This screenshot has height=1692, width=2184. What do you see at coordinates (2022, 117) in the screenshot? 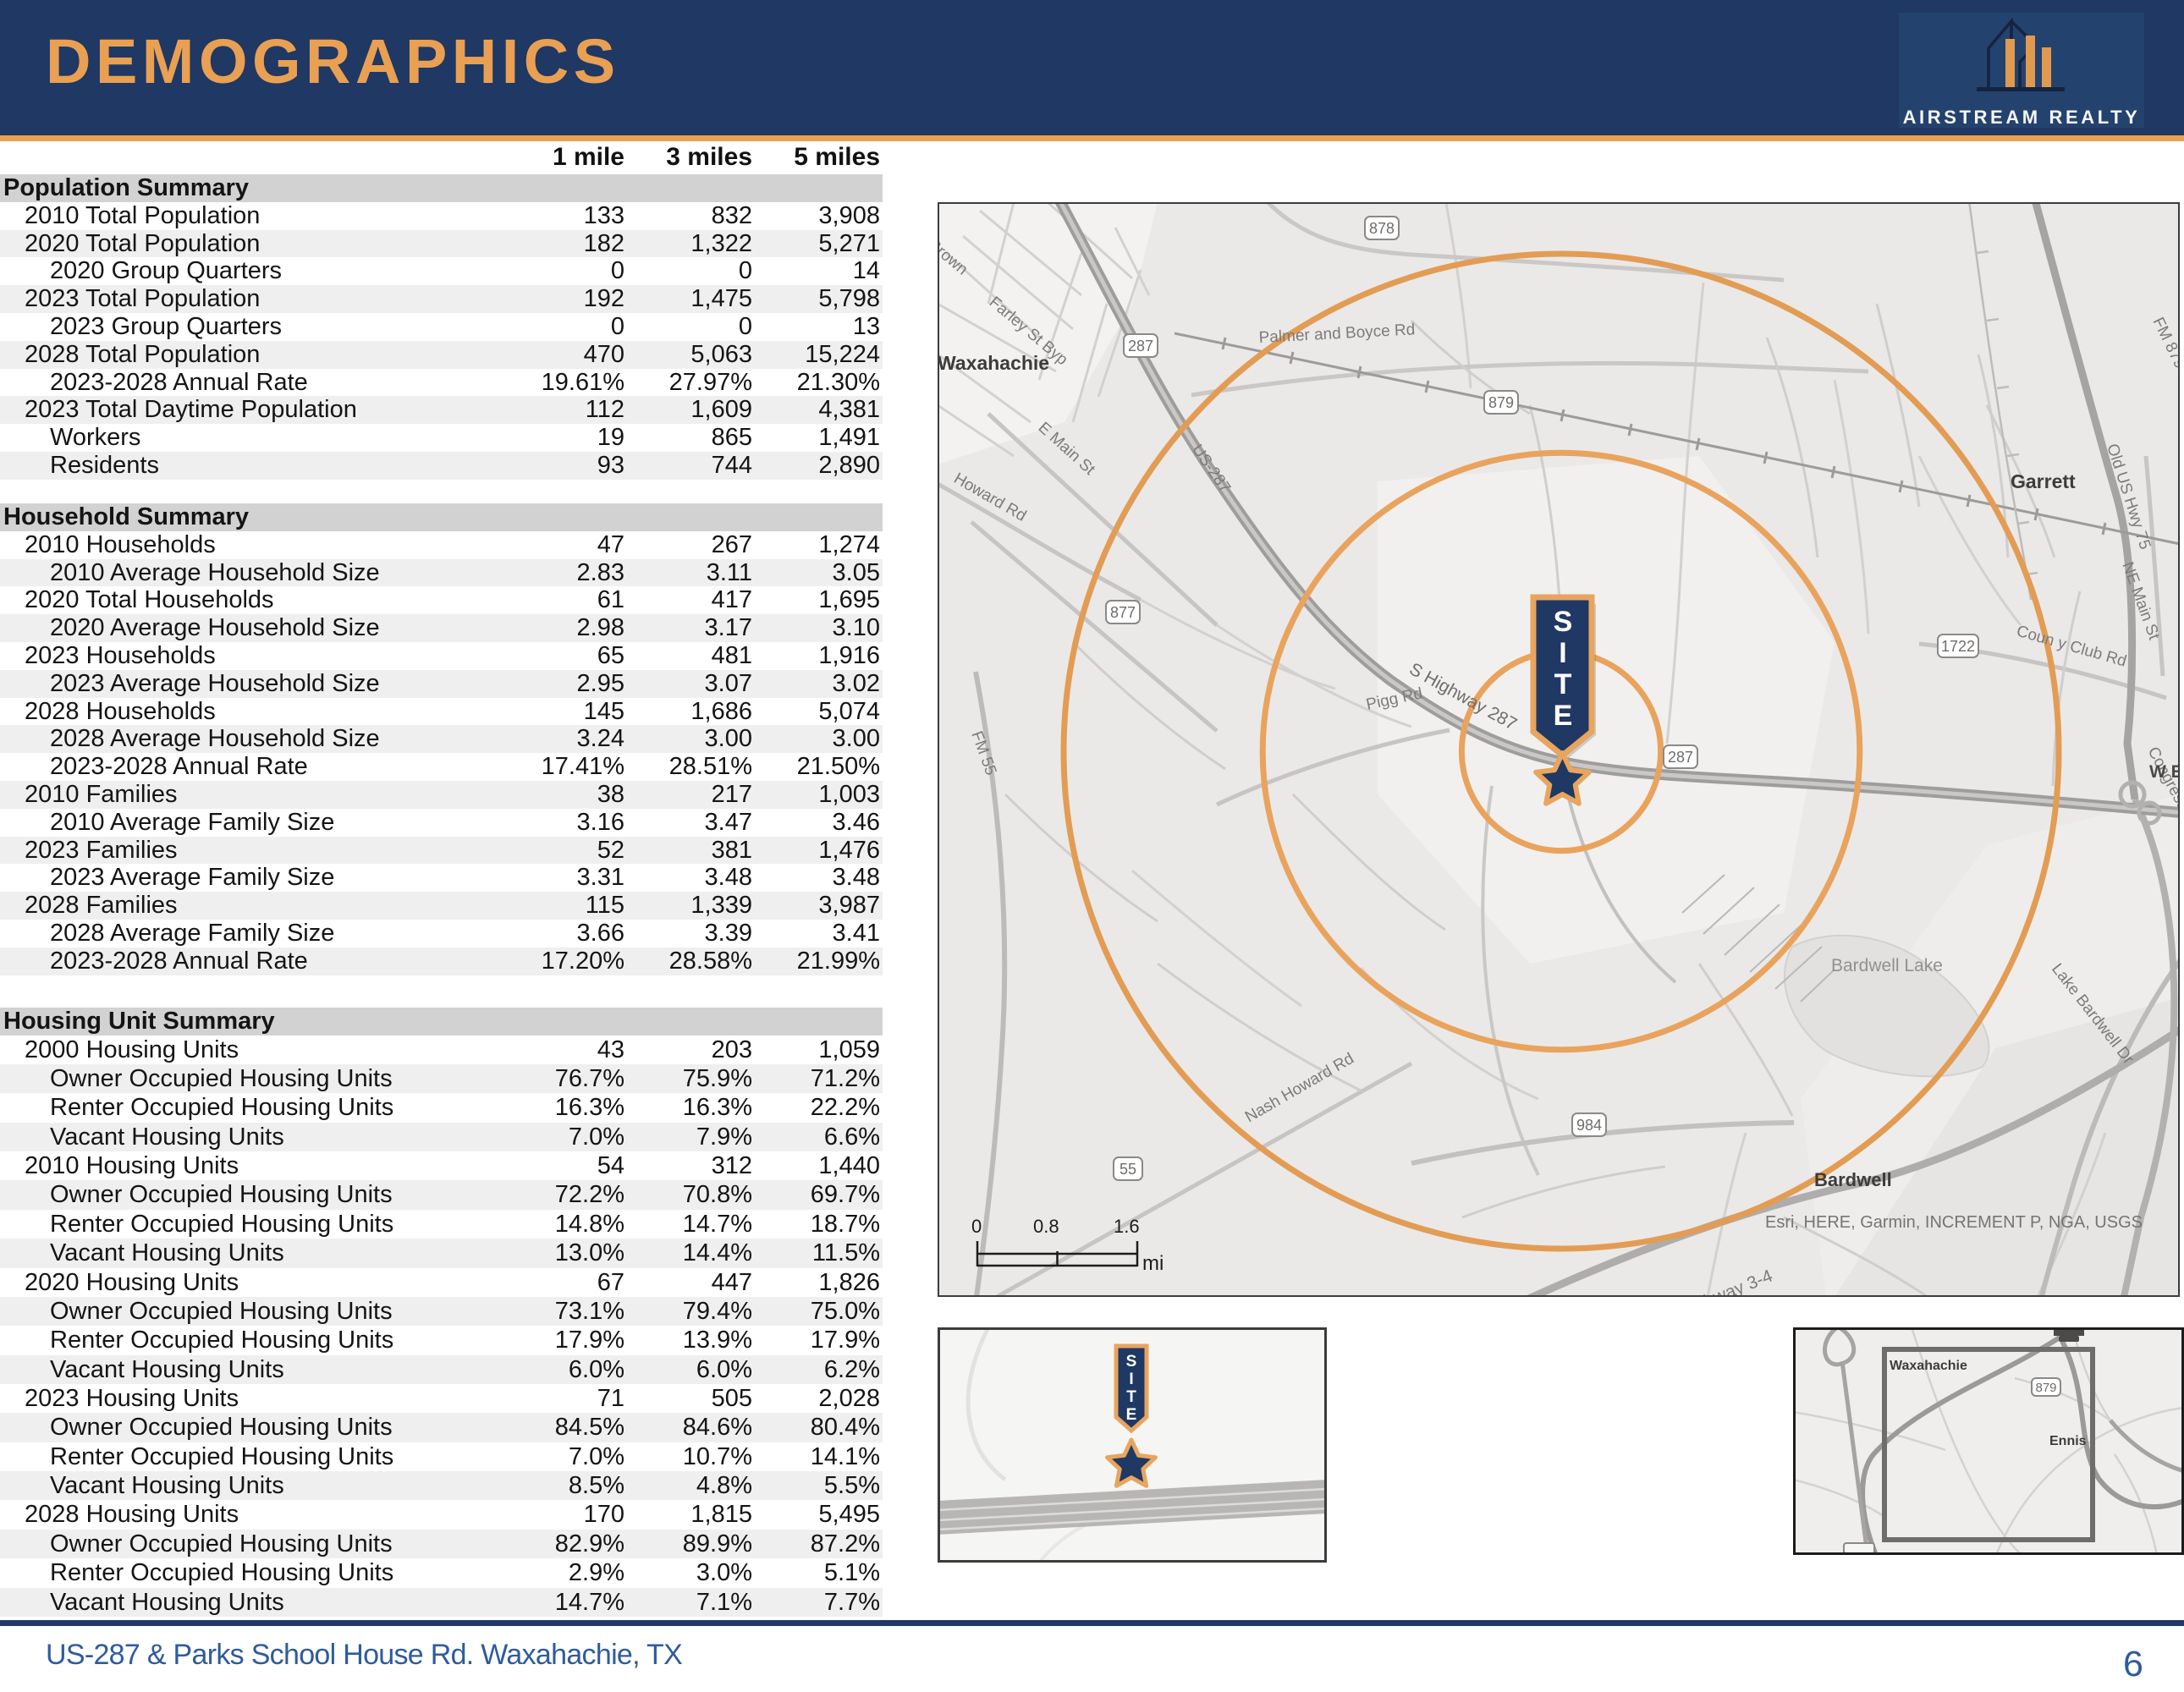
I see `svg-text: AIRSTREAM REALTY` at bounding box center [2022, 117].